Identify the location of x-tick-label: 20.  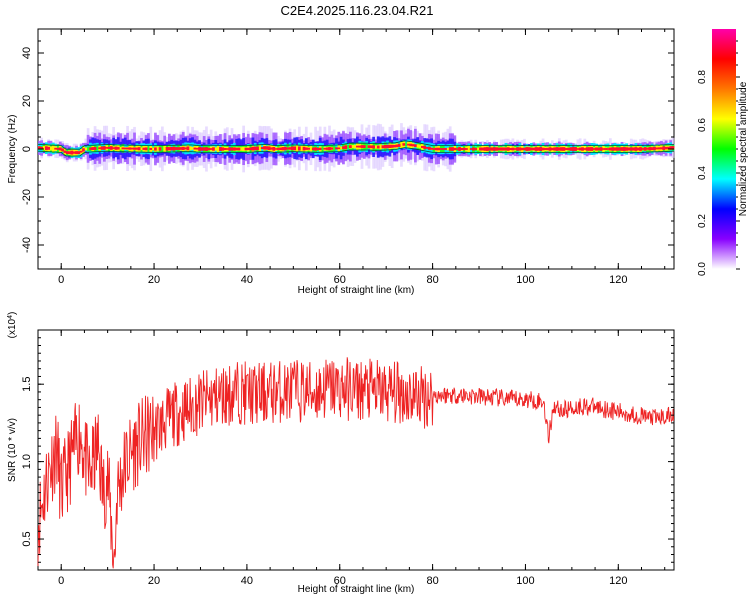
(154, 581).